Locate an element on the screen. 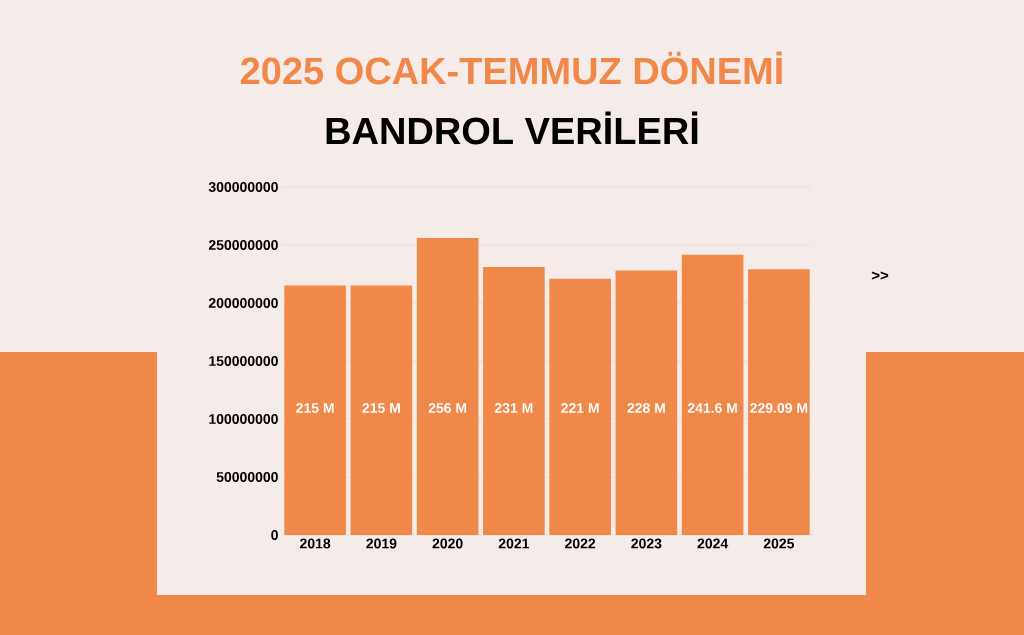 The height and width of the screenshot is (635, 1024). x-tick-label: 2023 is located at coordinates (646, 543).